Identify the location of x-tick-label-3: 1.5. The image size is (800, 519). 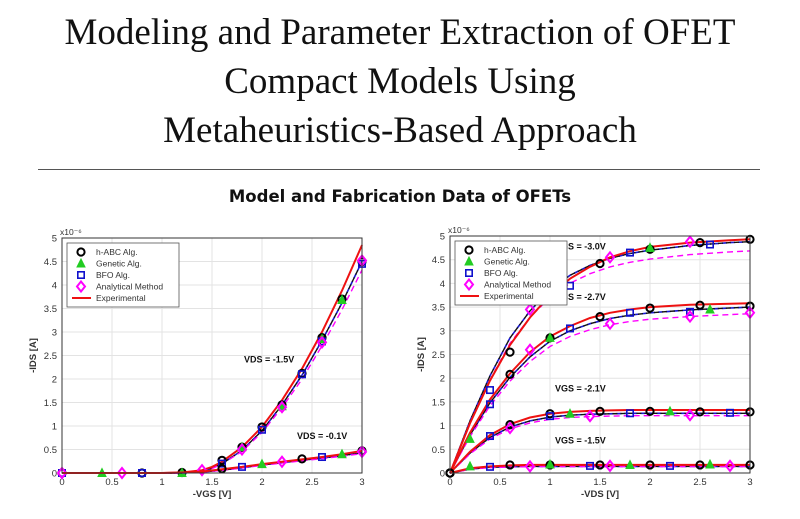
(599, 482).